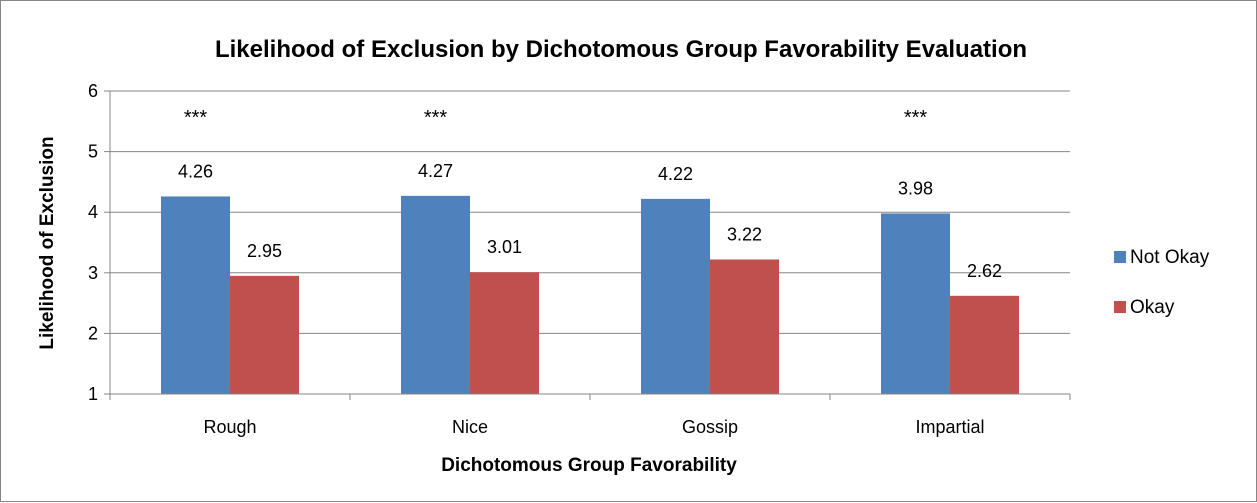 This screenshot has height=503, width=1257. I want to click on legend-label: Not Okay, so click(1170, 257).